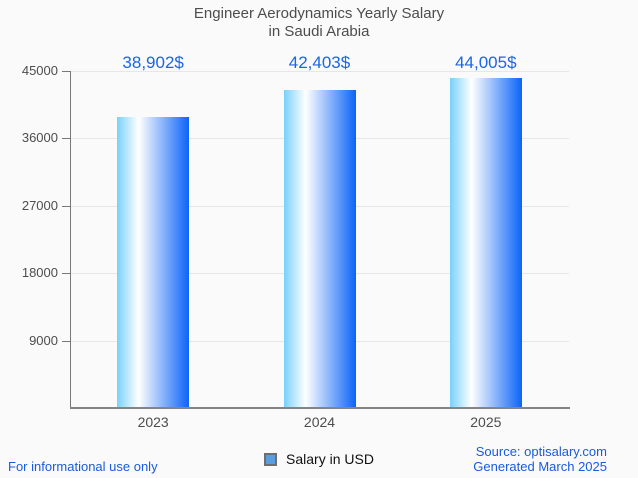 The image size is (638, 478). I want to click on y-tick-label: 36000, so click(39, 138).